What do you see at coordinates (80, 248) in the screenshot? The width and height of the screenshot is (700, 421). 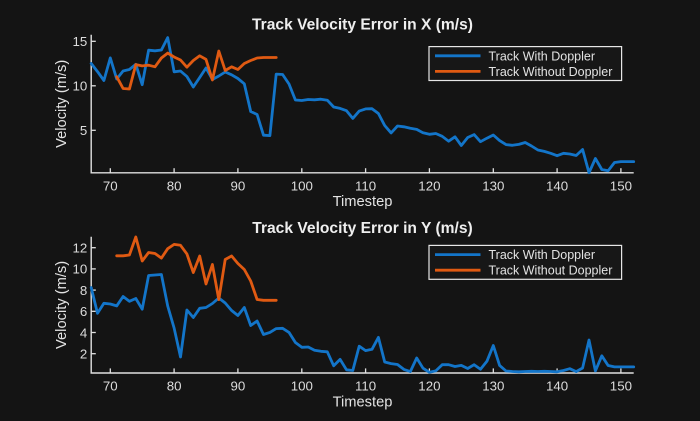 I see `svg-text: 12` at bounding box center [80, 248].